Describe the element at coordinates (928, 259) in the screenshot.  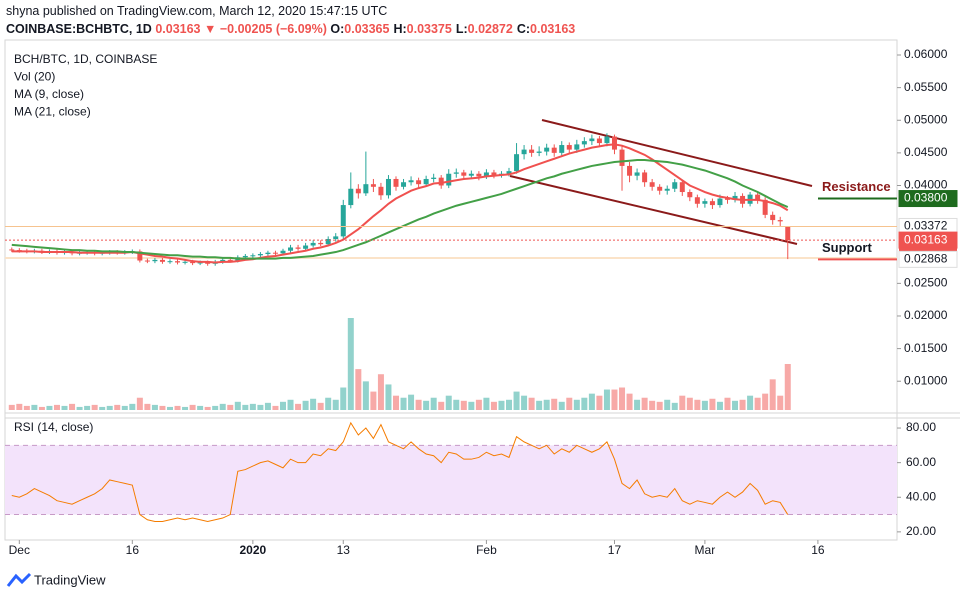
I see `price-label-box` at that location.